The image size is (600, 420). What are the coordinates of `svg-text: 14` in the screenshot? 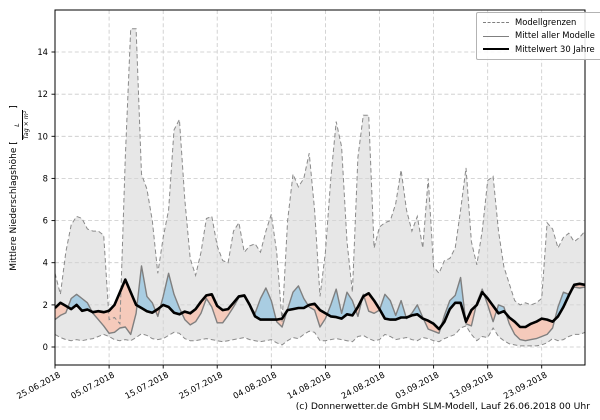 It's located at (42, 52).